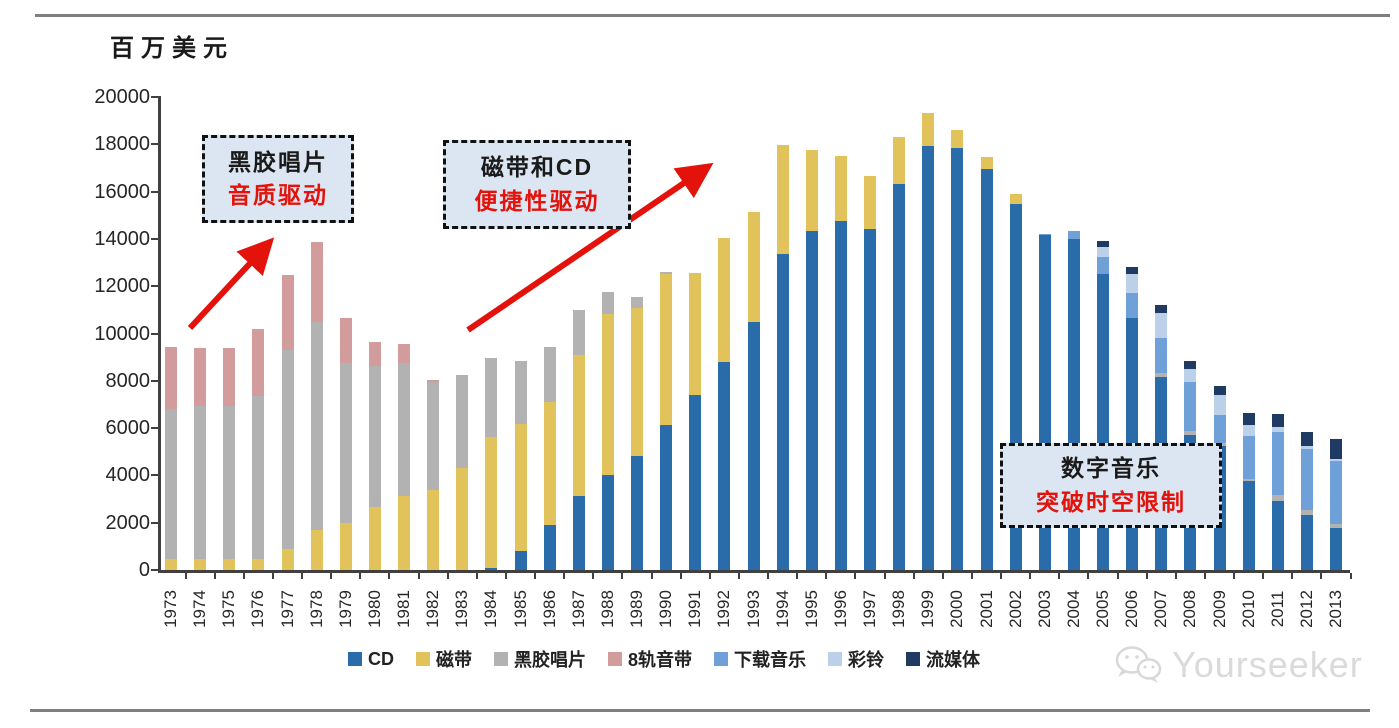  Describe the element at coordinates (537, 184) in the screenshot. I see `callout-cassette-cd: 磁带和CD 便捷性驱动` at that location.